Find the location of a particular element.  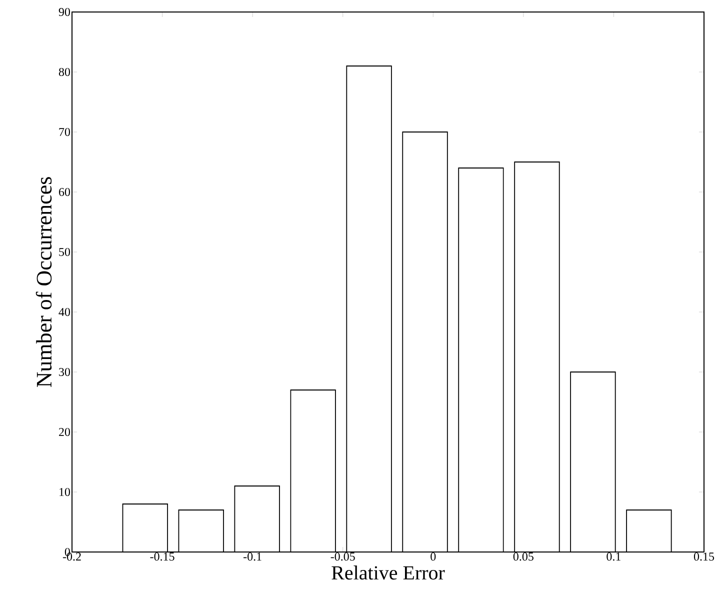

y-tick-label: 10 is located at coordinates (65, 492).